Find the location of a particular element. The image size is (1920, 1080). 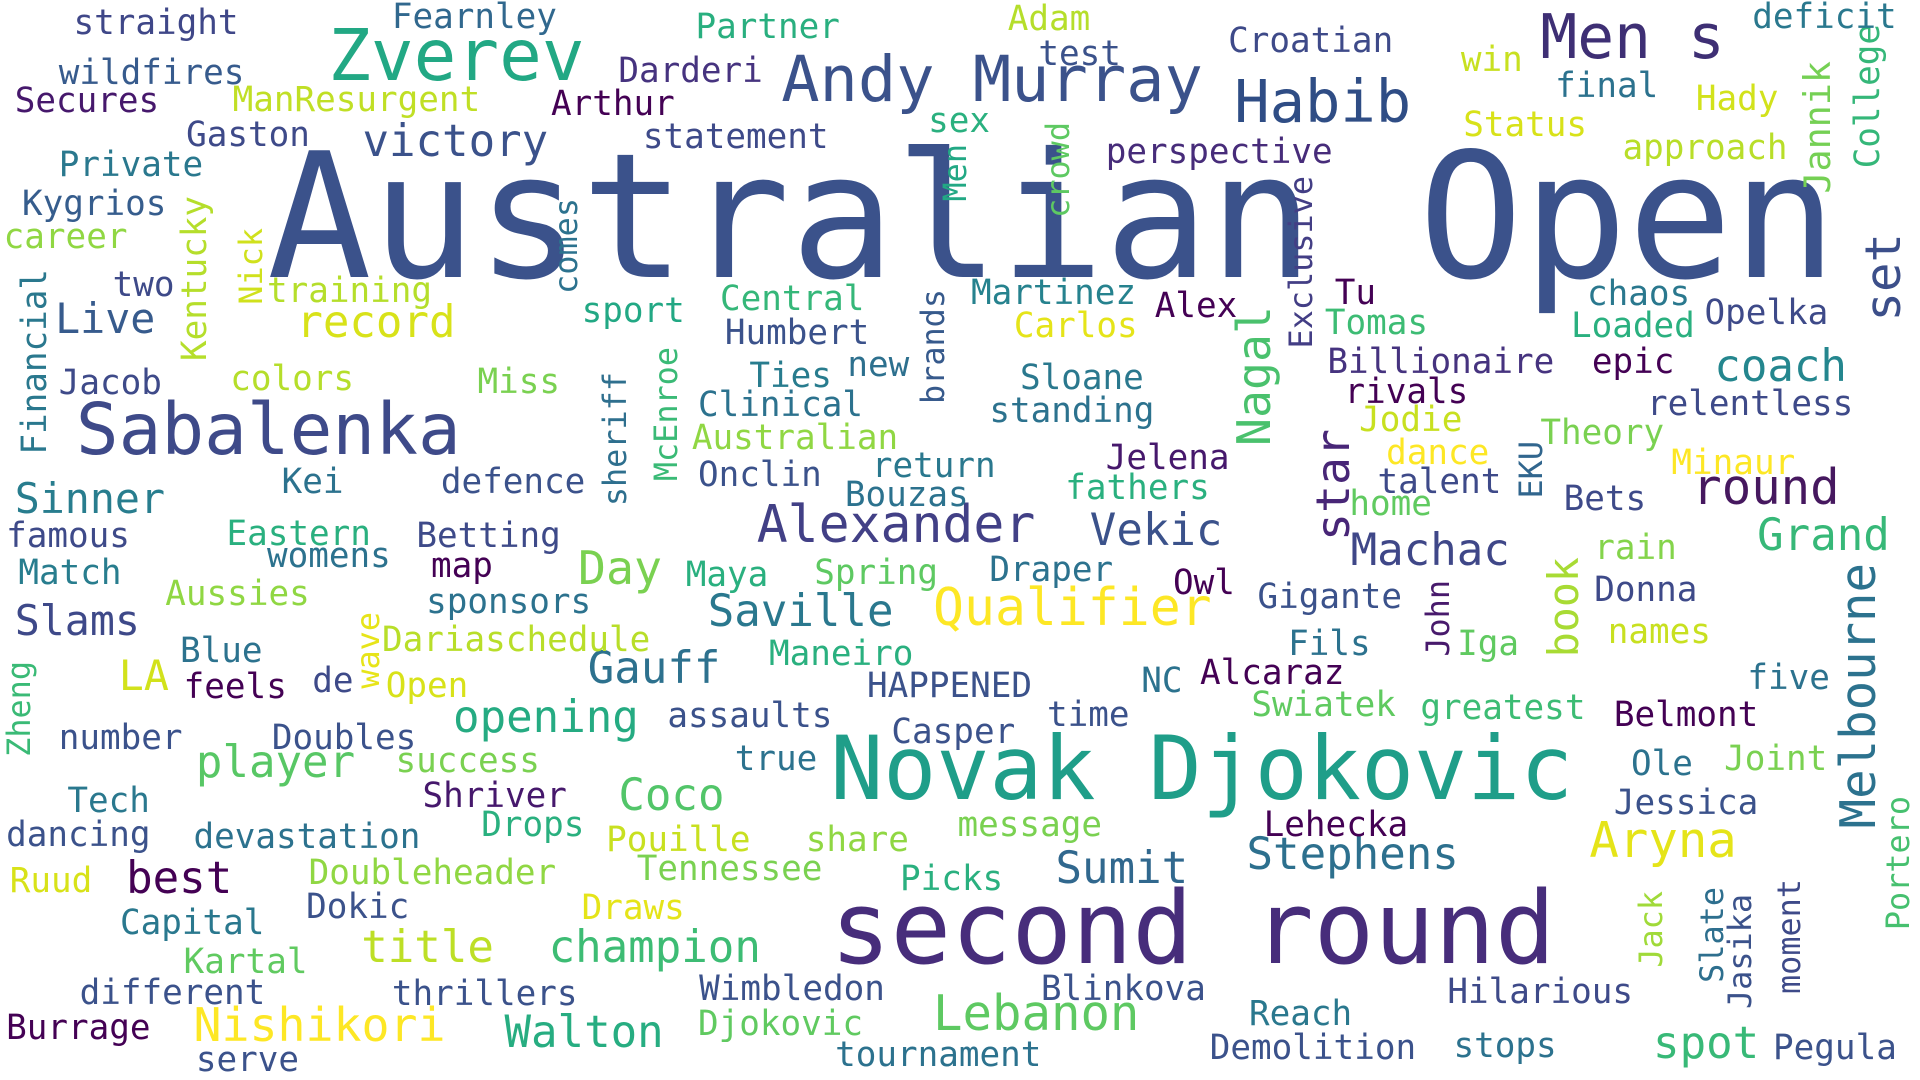

word-gigante: Gigante is located at coordinates (1329, 597).